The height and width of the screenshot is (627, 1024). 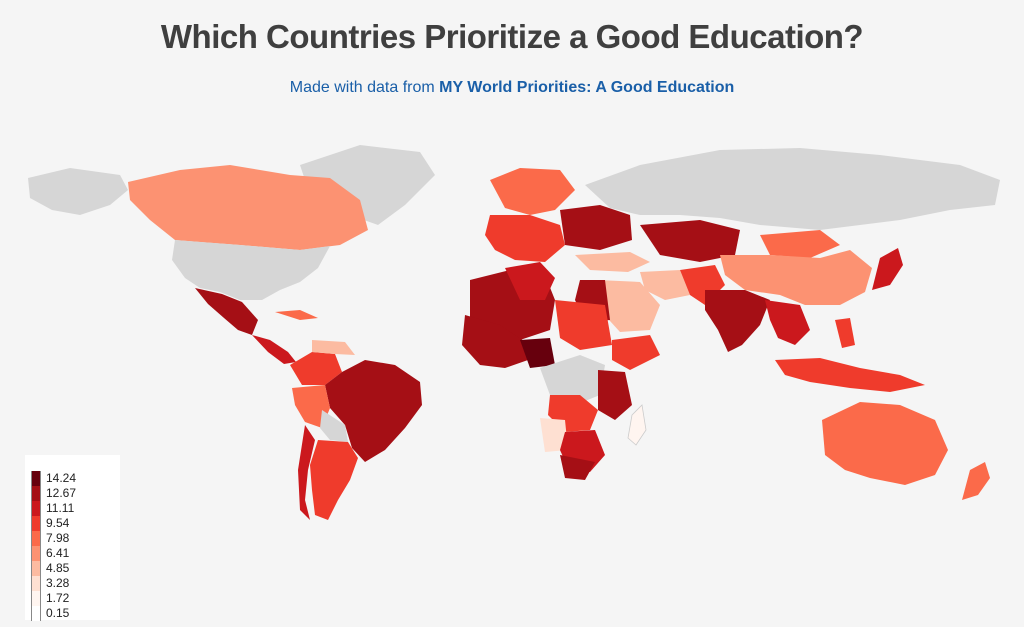 I want to click on country-west-africa, so click(x=496, y=341).